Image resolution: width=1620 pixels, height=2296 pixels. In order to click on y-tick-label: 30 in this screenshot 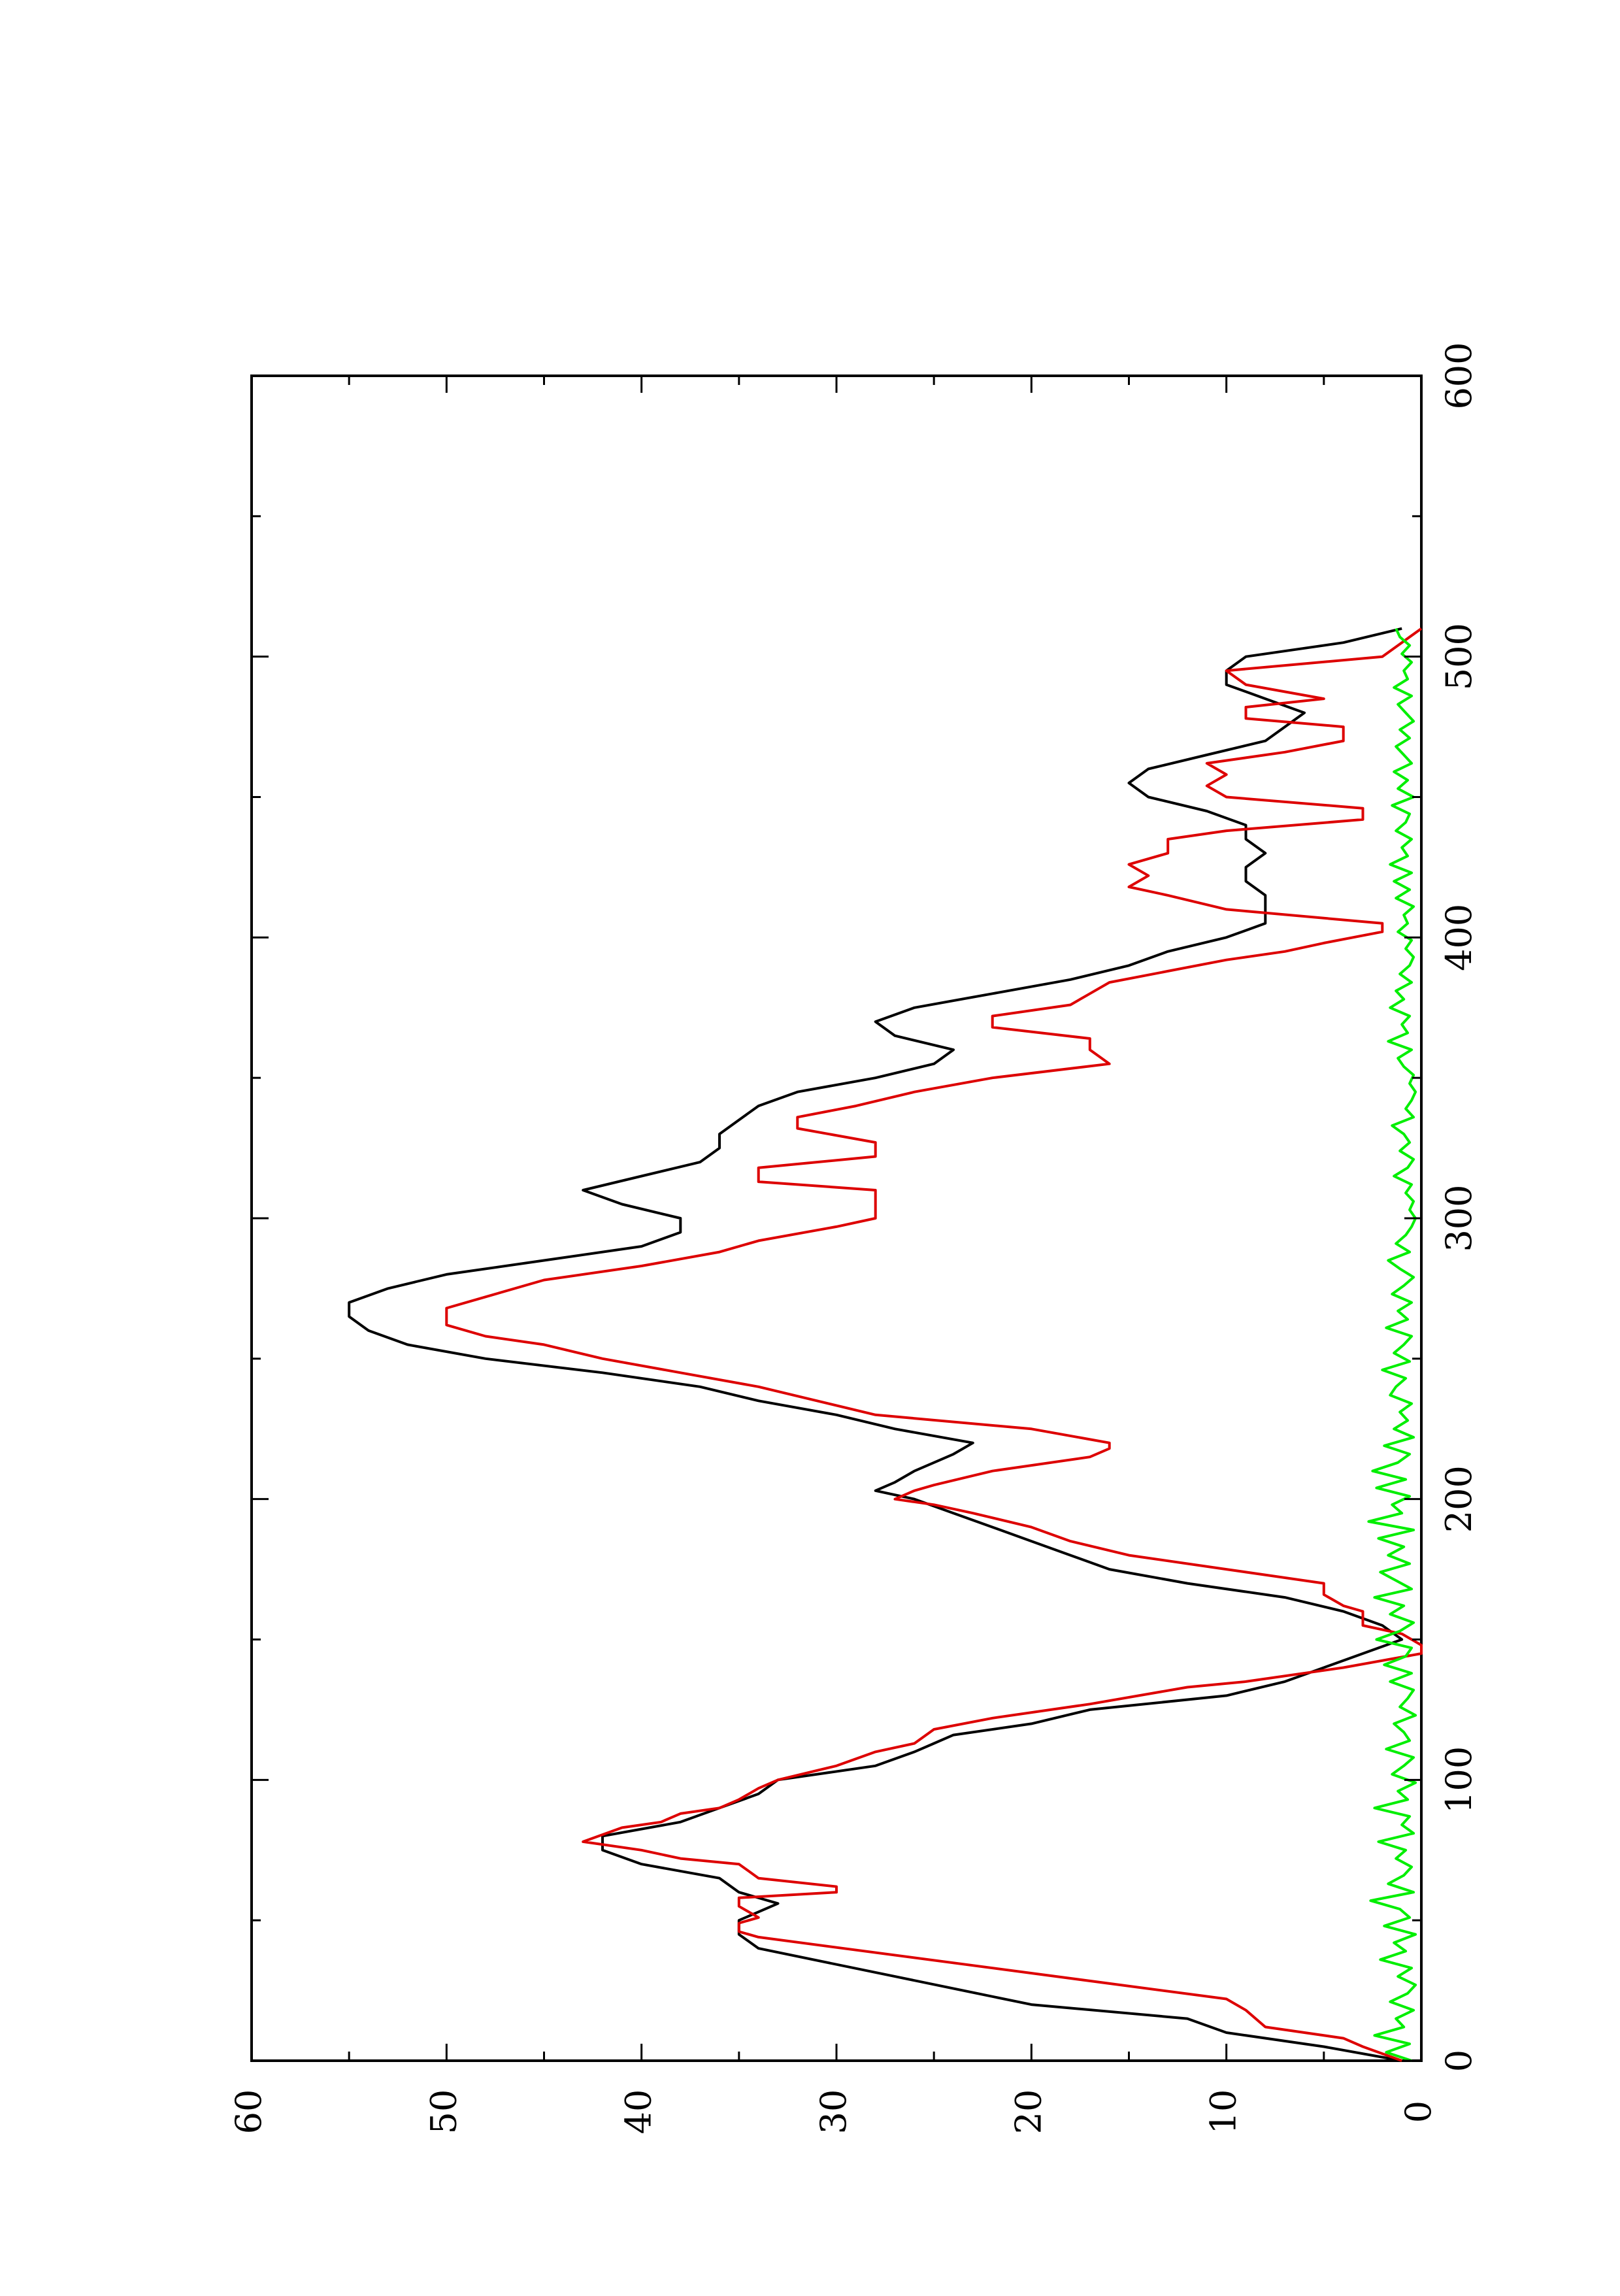, I will do `click(833, 2112)`.